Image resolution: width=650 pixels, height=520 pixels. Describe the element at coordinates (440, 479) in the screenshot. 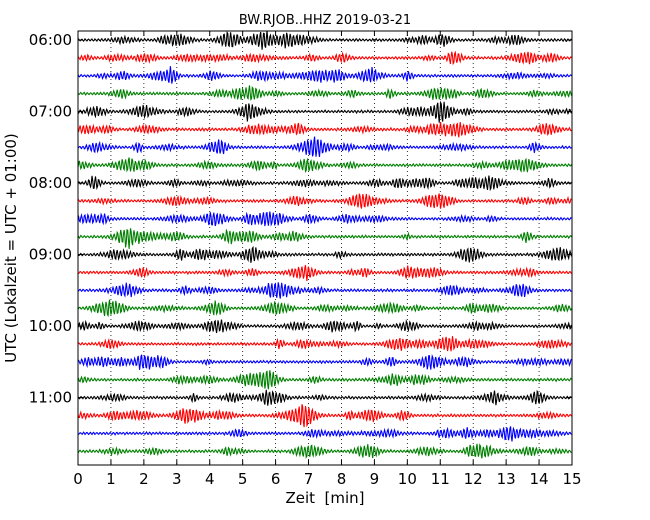

I see `x-tick-label: 11` at that location.